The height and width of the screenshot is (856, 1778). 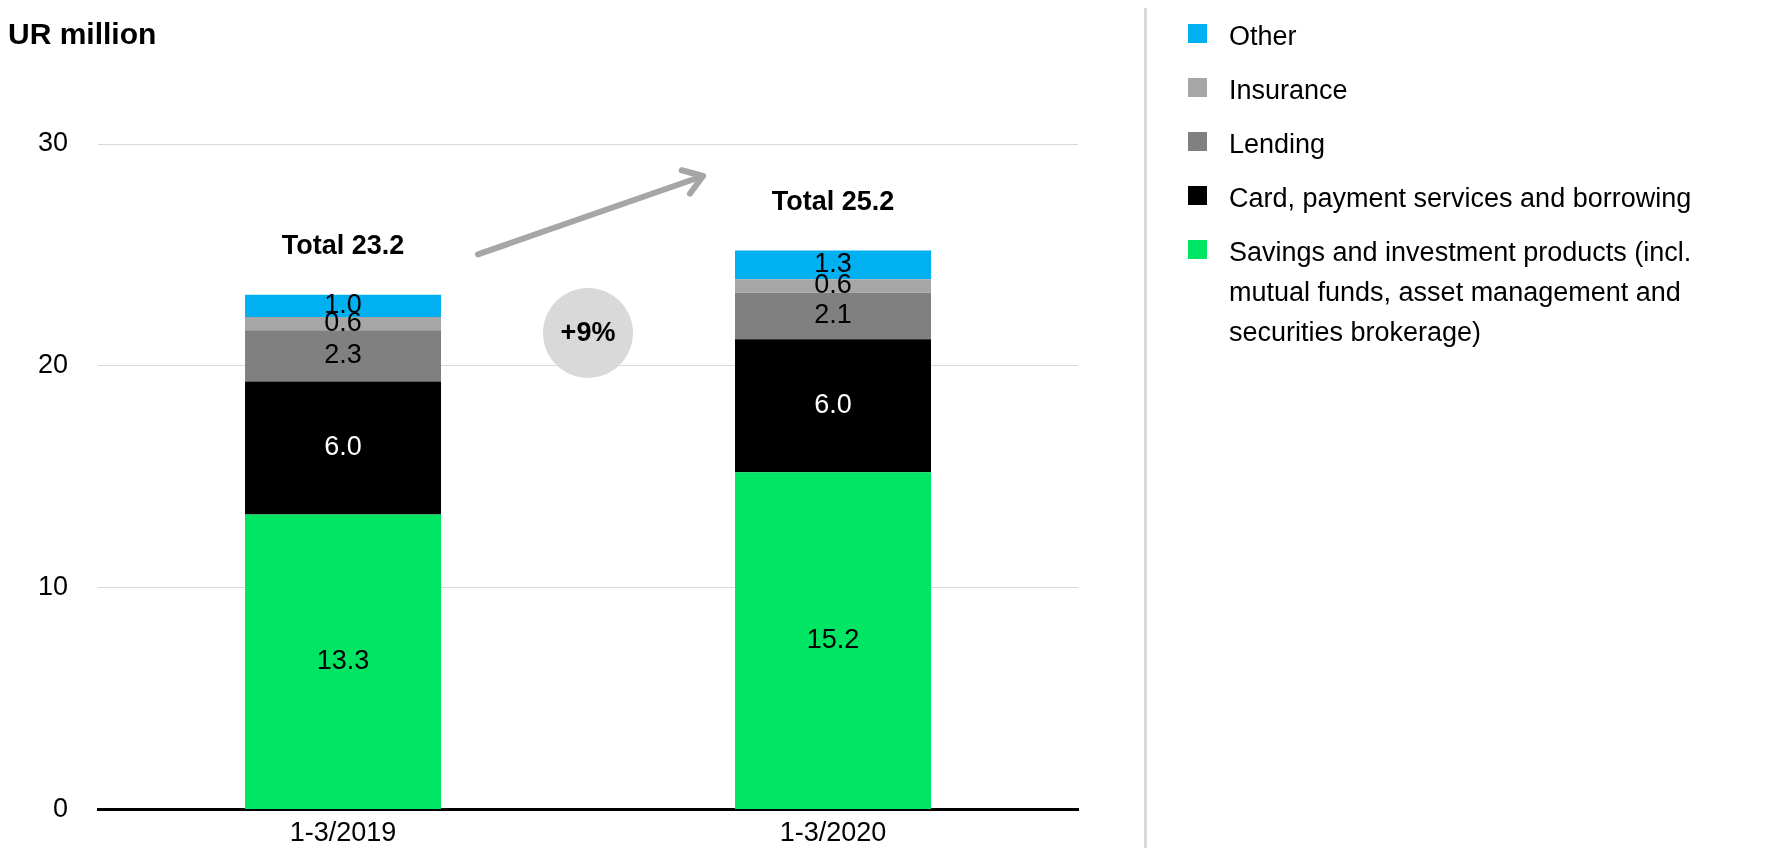 I want to click on chart-title: UR million, so click(x=82, y=34).